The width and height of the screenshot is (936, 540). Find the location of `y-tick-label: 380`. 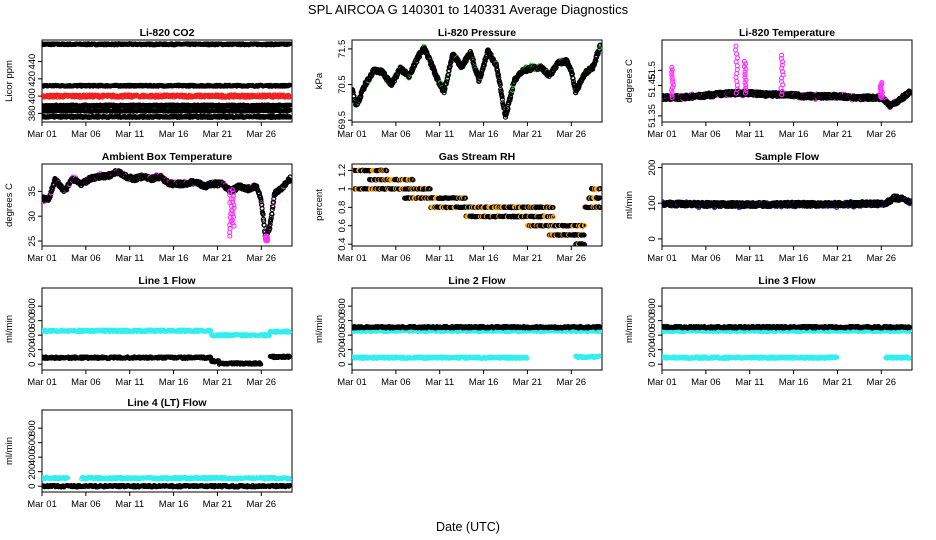

y-tick-label: 380 is located at coordinates (32, 113).